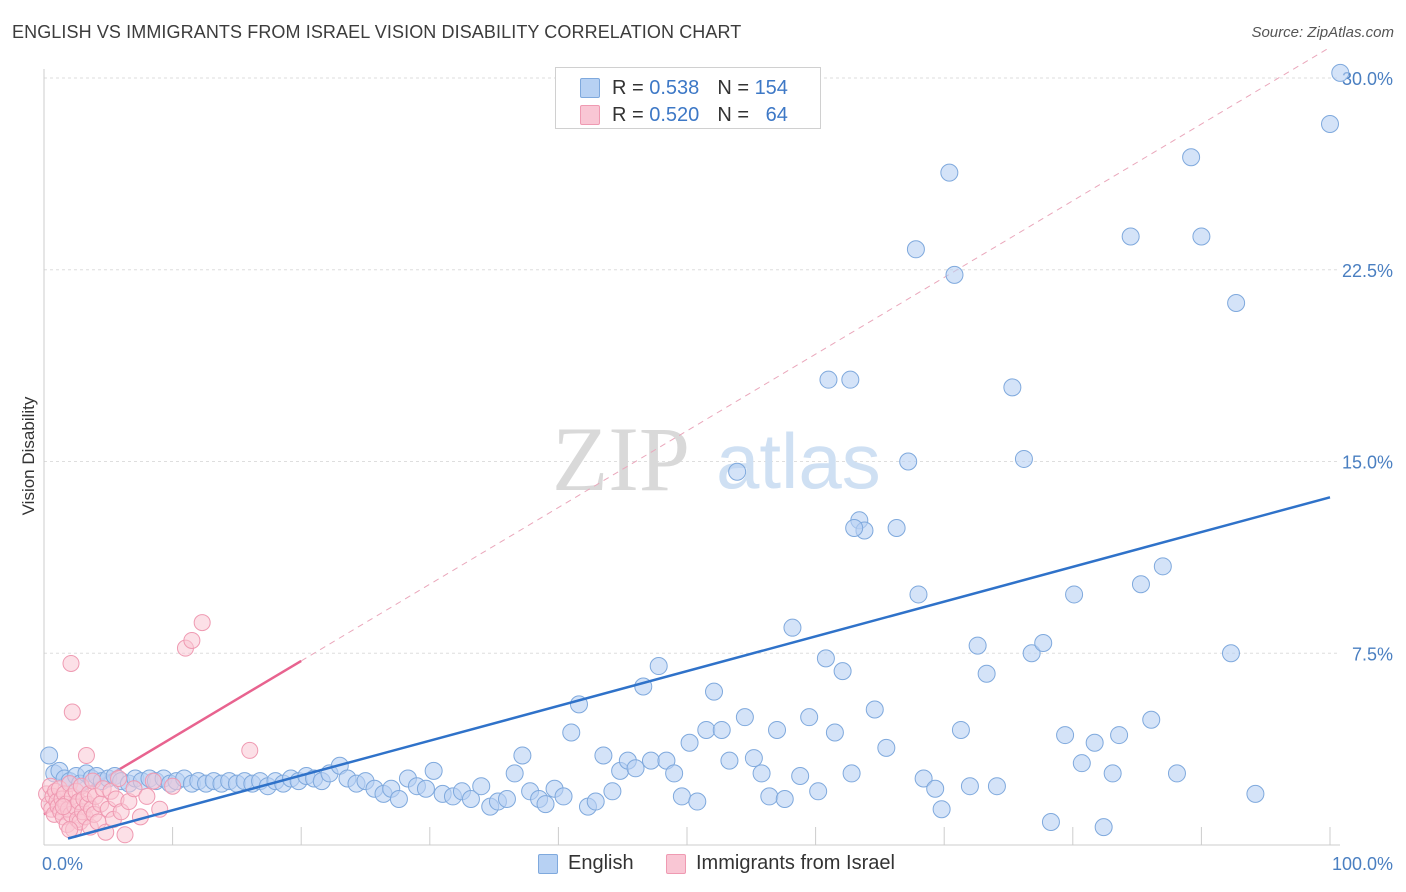 This screenshot has height=892, width=1406. I want to click on bottom-legend-immigrants: Immigrants from Israel, so click(780, 863).